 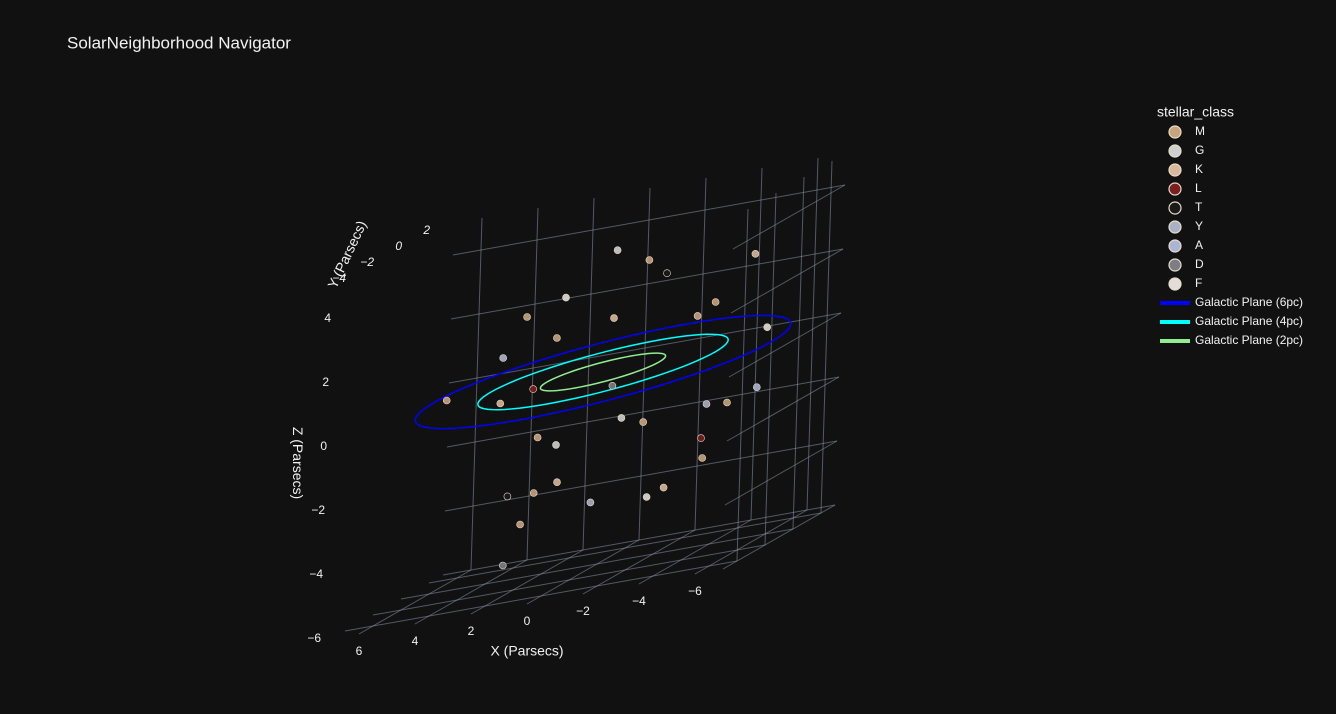 I want to click on x-tick-label: 0, so click(x=527, y=621).